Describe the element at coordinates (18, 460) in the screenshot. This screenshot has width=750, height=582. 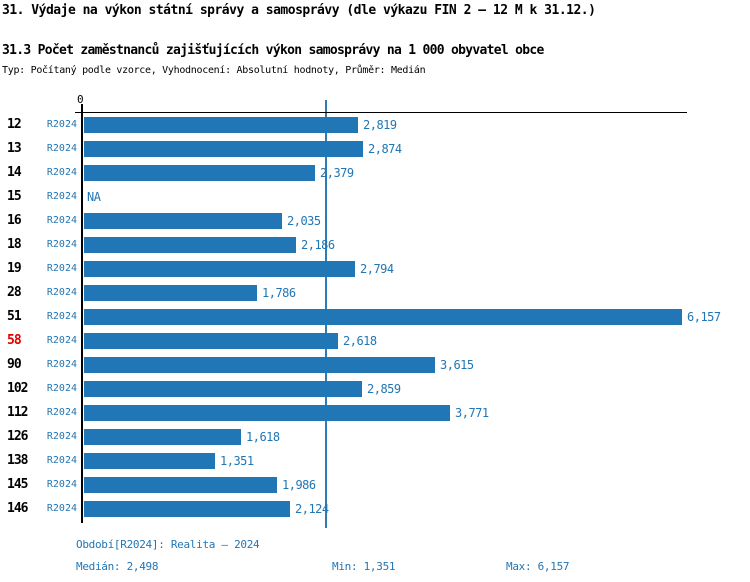
I see `row-id-label: 138` at that location.